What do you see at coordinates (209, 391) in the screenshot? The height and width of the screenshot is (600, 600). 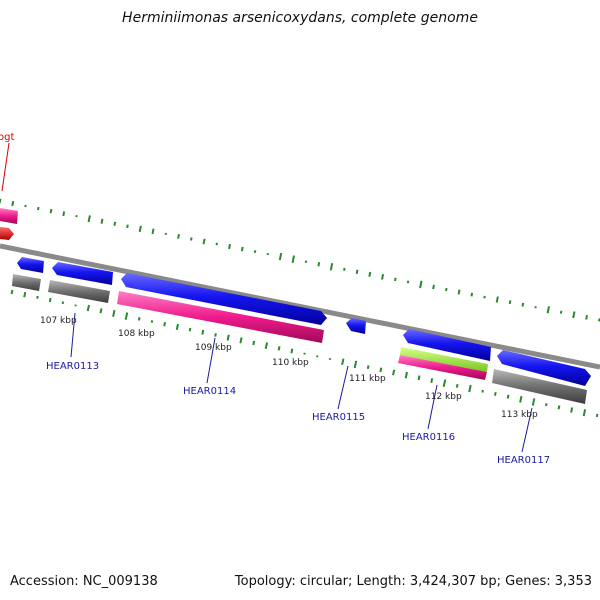 I see `gene-label-hear0114: HEAR0114` at bounding box center [209, 391].